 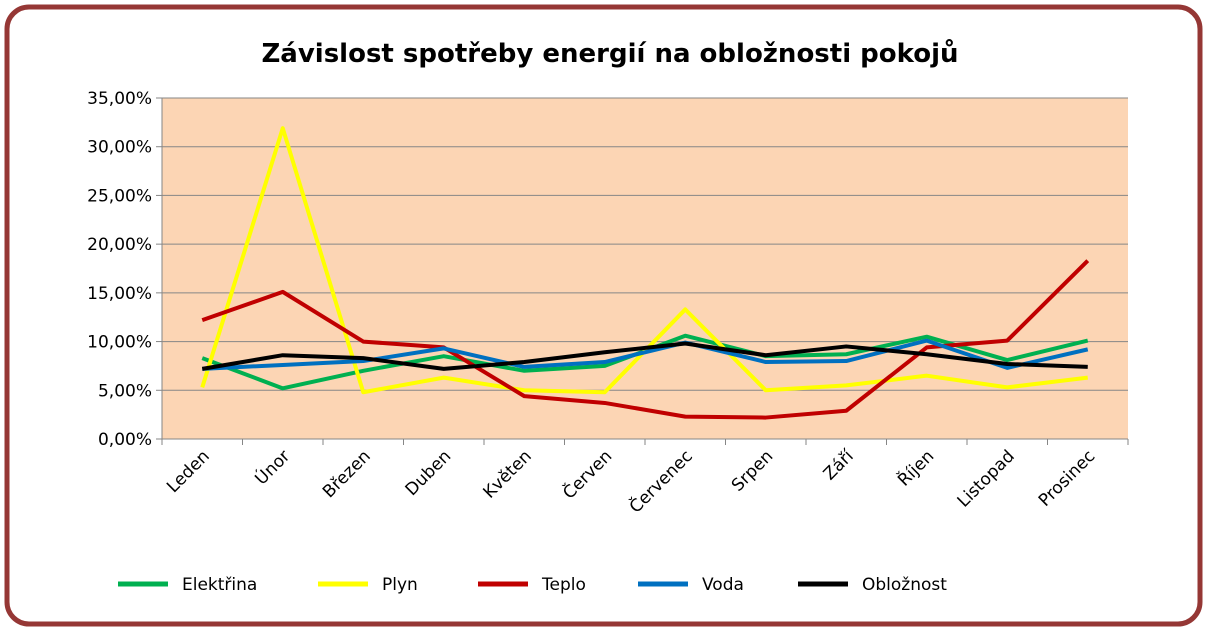 I want to click on legend-label: Elektřina, so click(x=219, y=585).